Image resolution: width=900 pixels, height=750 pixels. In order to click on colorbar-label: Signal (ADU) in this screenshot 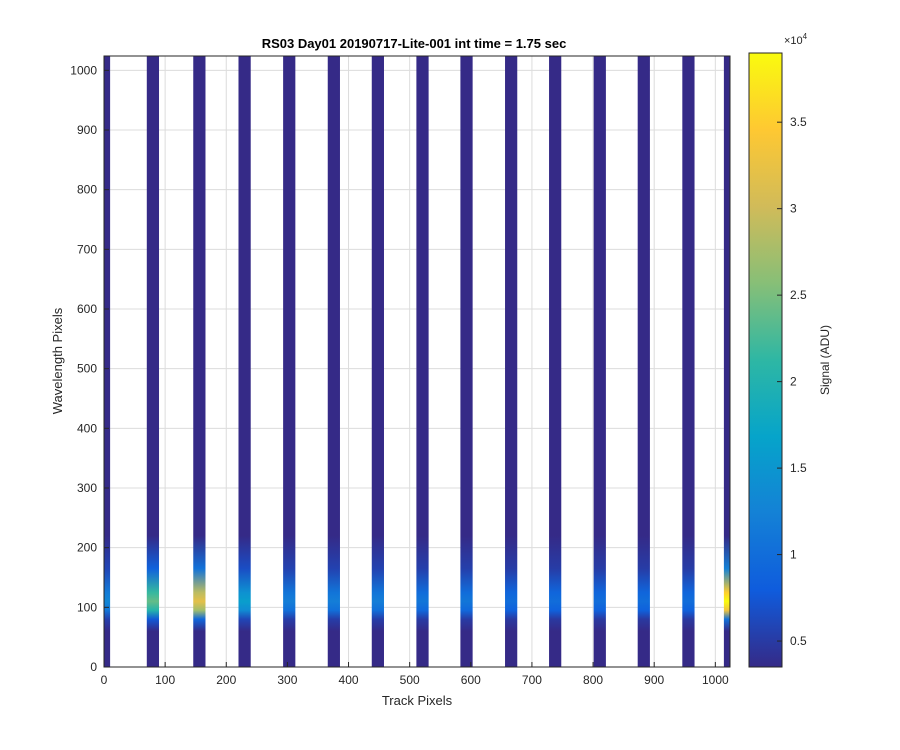, I will do `click(825, 360)`.